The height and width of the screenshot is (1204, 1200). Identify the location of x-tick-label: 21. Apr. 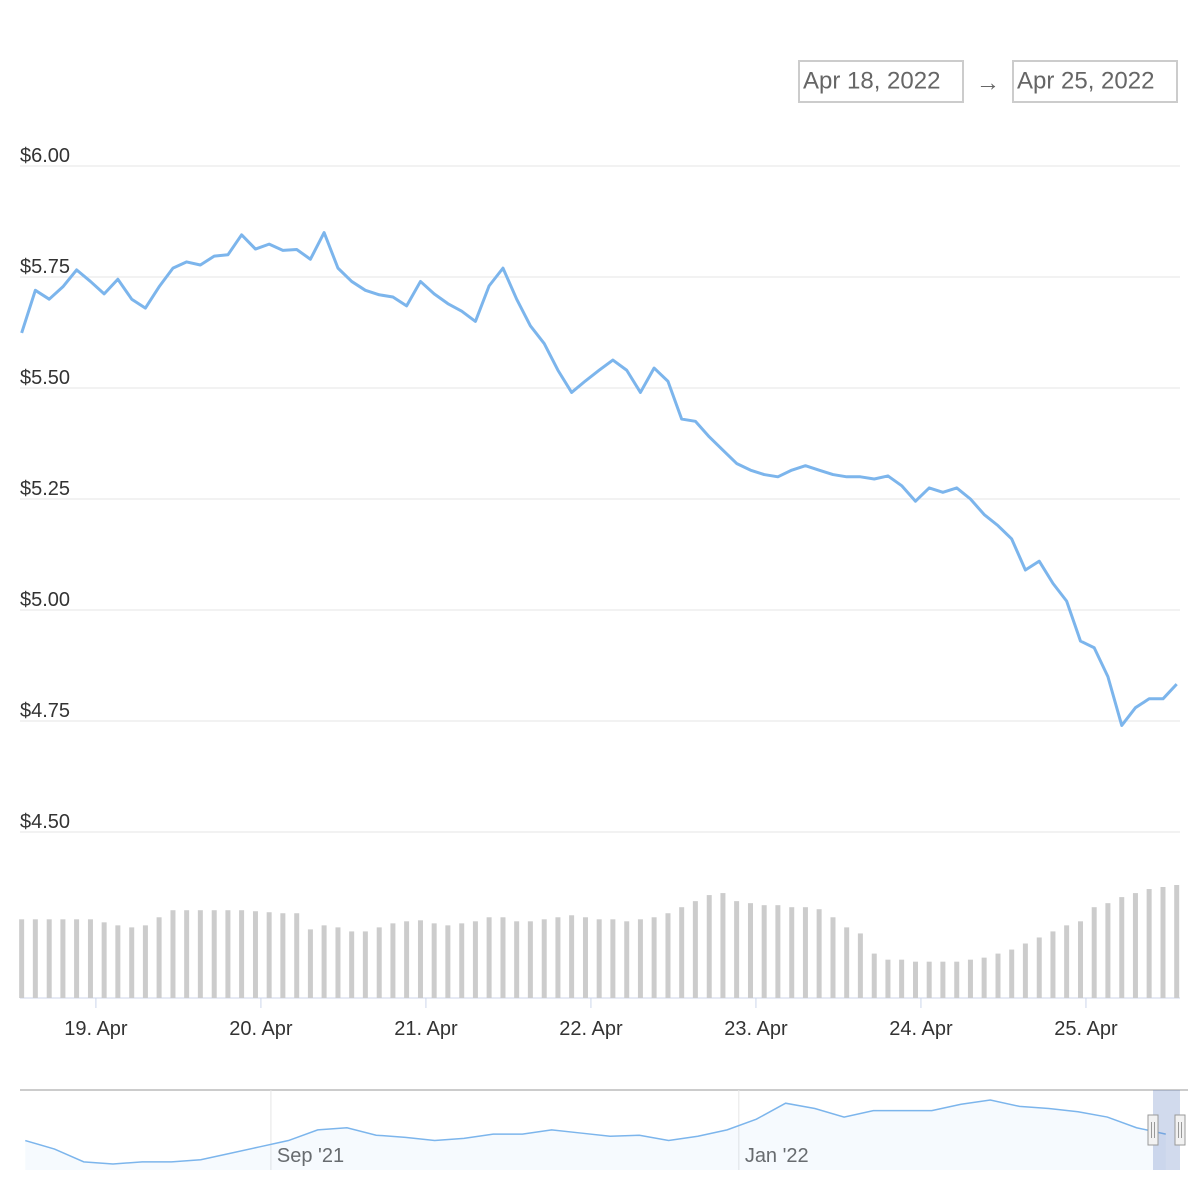
(426, 1029).